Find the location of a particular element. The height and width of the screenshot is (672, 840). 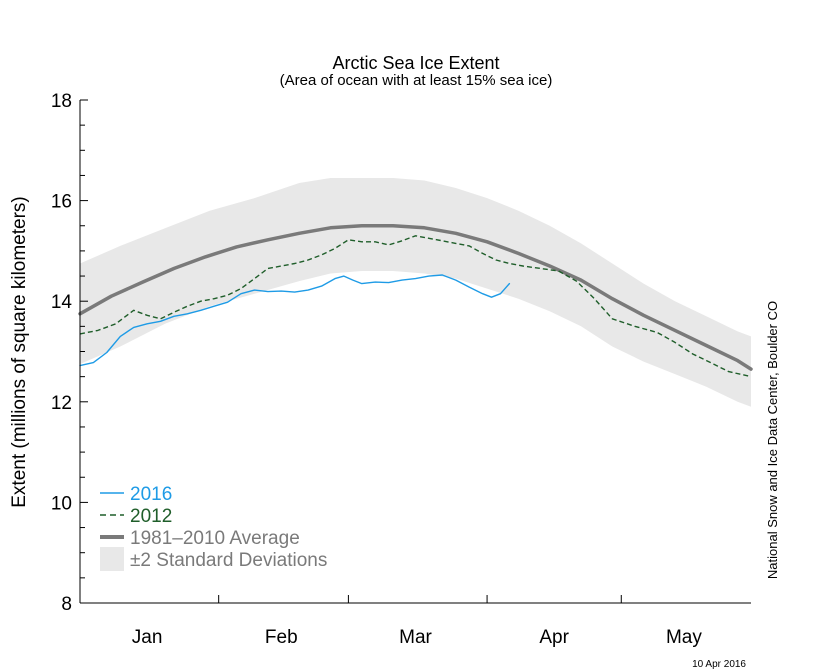

x-tick-label-mar: Mar is located at coordinates (415, 637).